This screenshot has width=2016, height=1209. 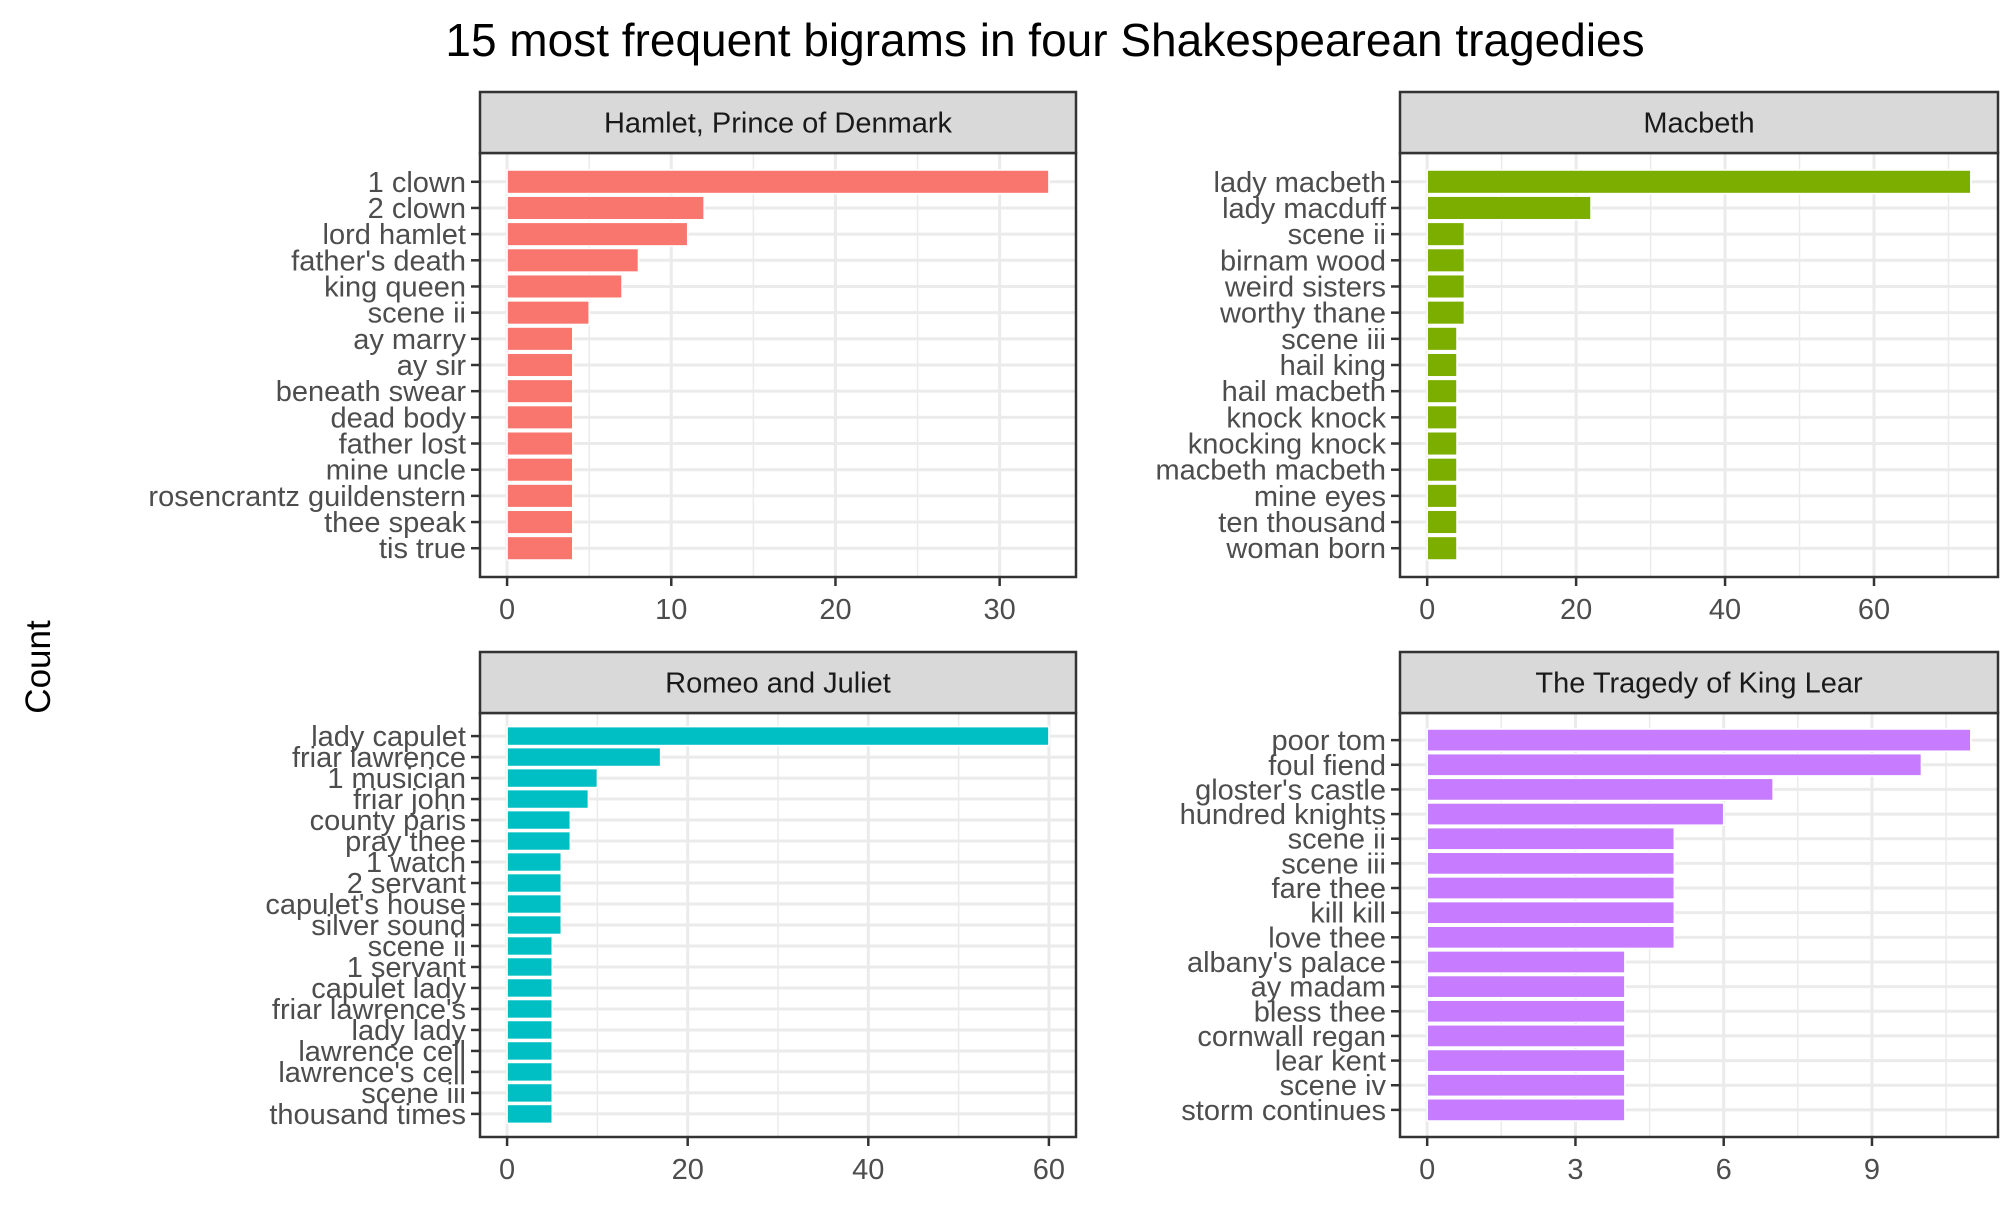 What do you see at coordinates (399, 418) in the screenshot?
I see `y-tick-label: dead body` at bounding box center [399, 418].